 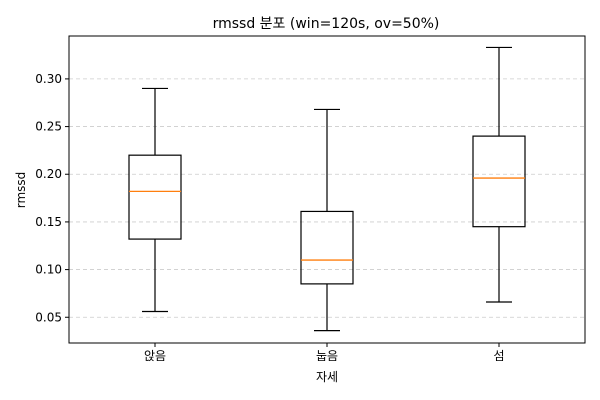 I want to click on x-axis-ticks: 앉음 눕음 섬, so click(x=324, y=353).